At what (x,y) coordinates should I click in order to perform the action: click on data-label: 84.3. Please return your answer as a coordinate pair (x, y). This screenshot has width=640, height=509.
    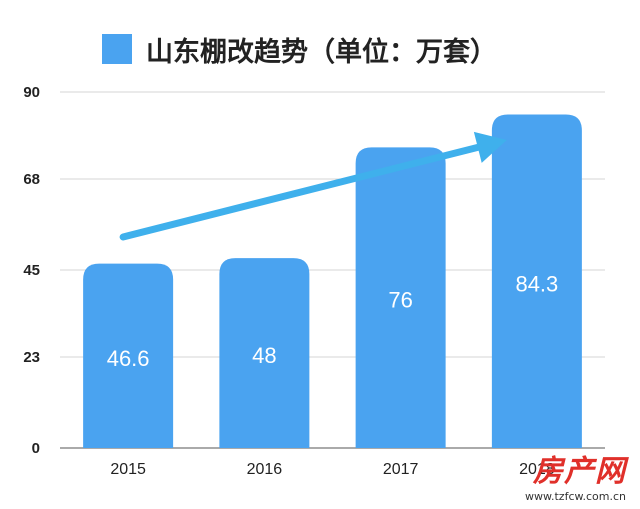
    Looking at the image, I should click on (536, 283).